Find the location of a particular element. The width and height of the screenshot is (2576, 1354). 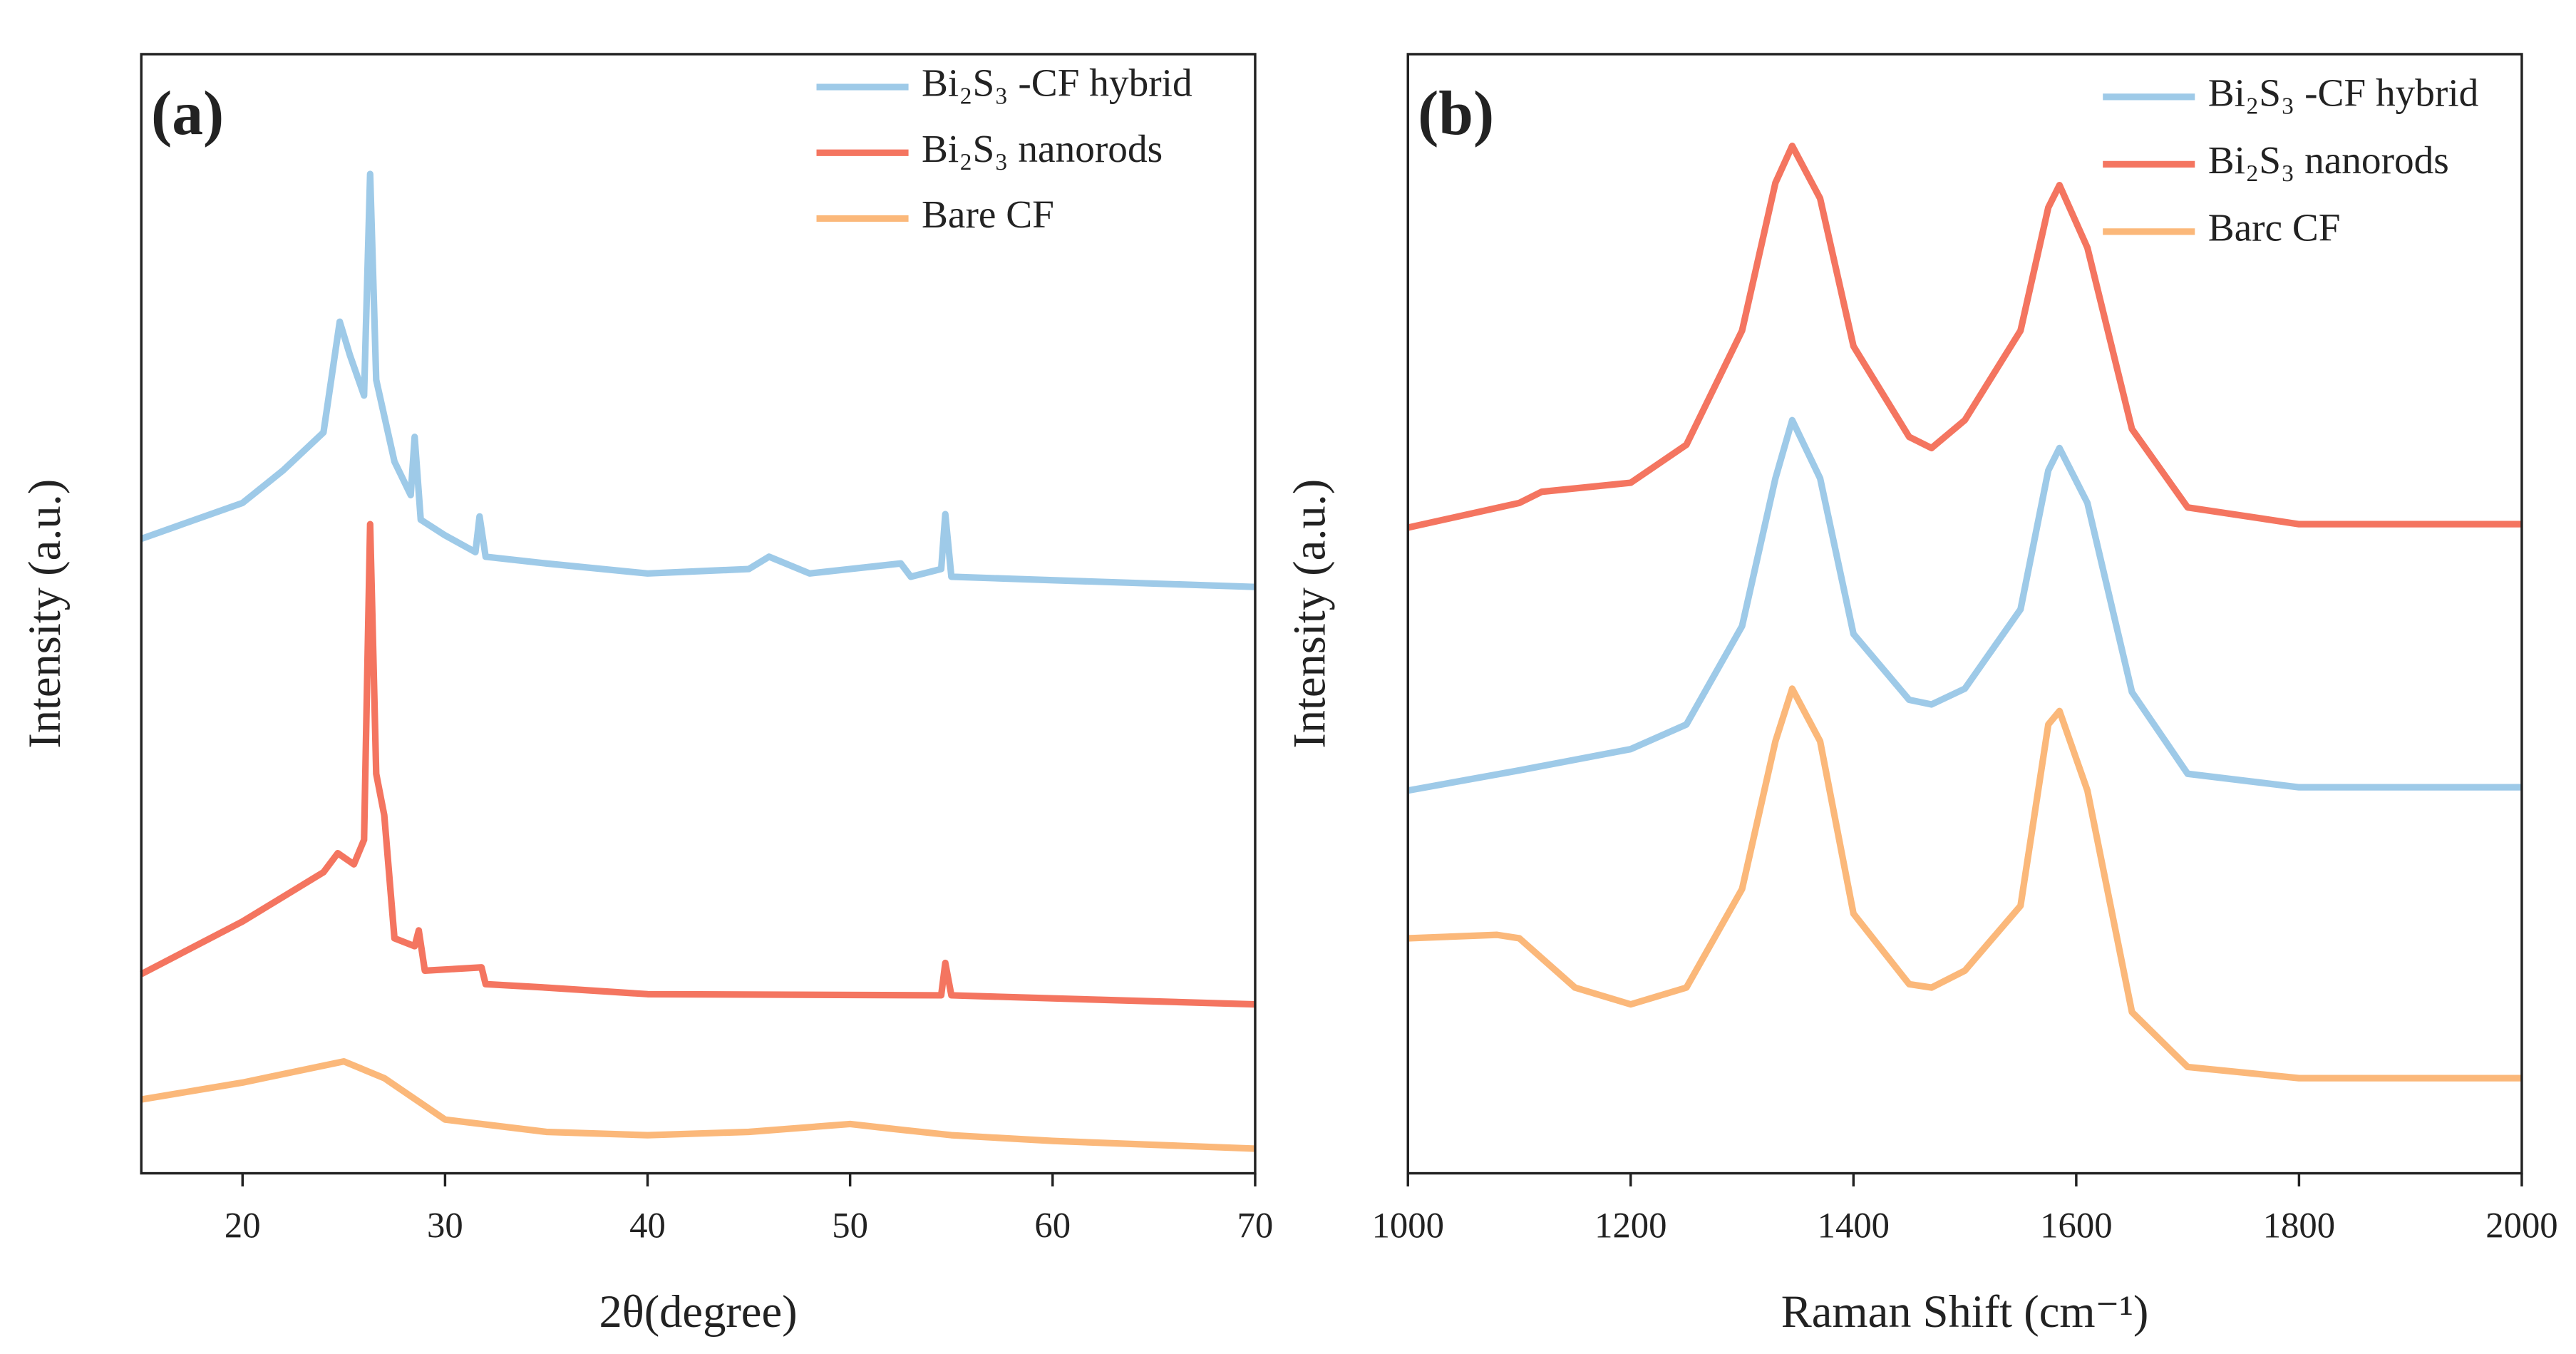

x-tick-label: 20 is located at coordinates (243, 1226).